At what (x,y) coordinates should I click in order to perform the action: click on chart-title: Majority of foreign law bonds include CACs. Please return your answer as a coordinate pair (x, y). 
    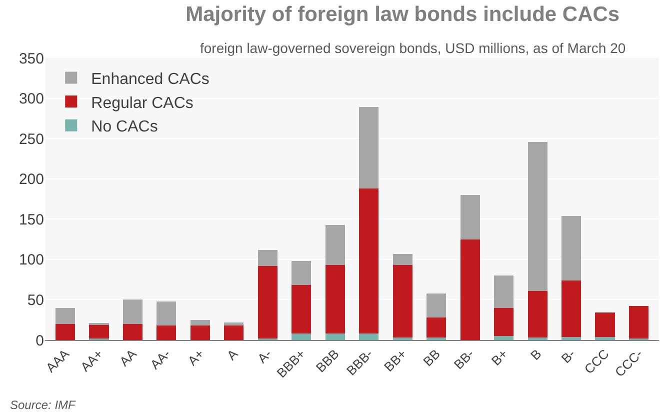
    Looking at the image, I should click on (403, 14).